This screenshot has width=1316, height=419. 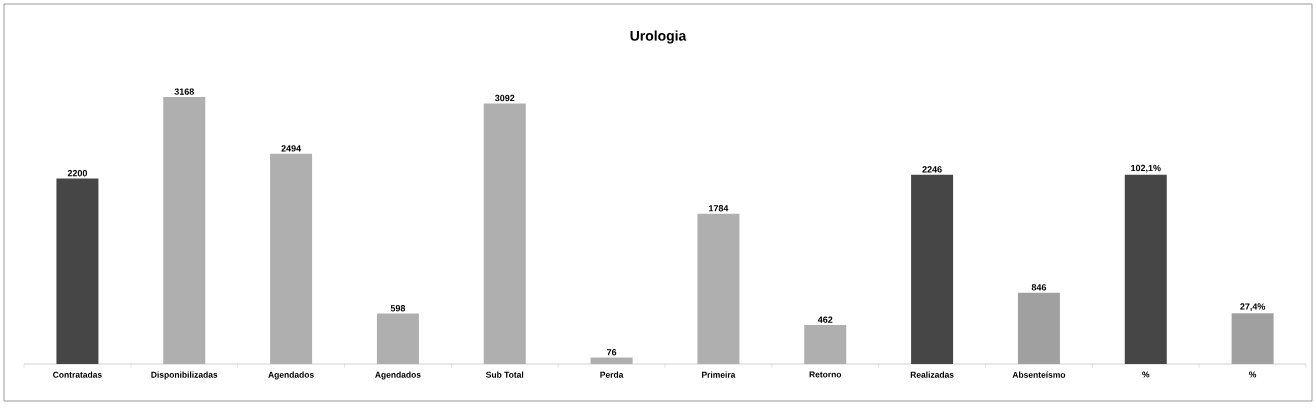 I want to click on data-label: 2200, so click(x=77, y=173).